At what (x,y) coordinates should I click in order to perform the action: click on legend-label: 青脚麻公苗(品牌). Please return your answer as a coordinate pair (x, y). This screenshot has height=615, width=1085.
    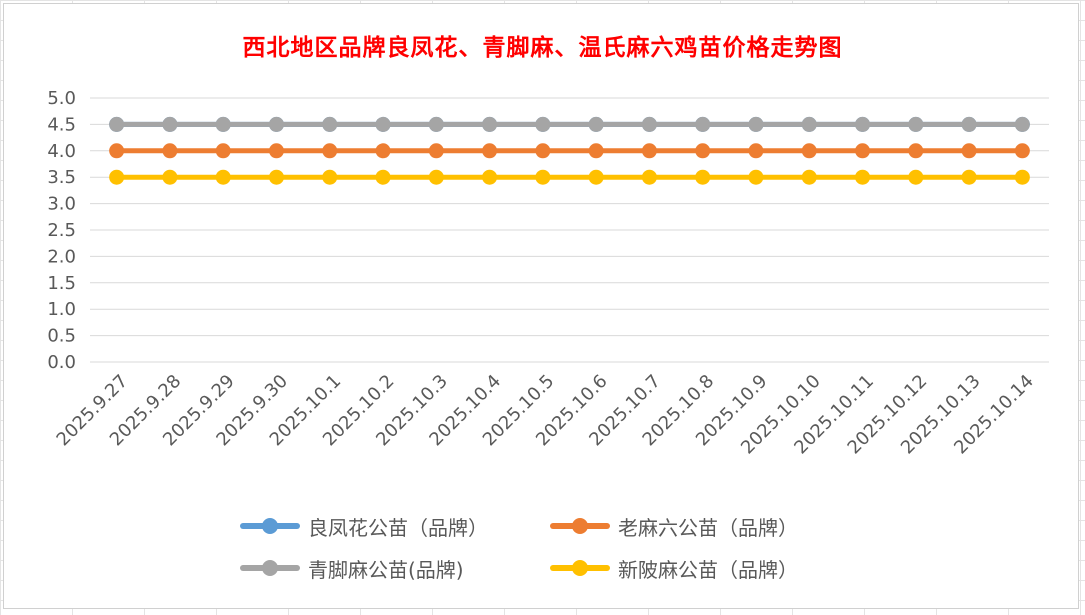
    Looking at the image, I should click on (386, 569).